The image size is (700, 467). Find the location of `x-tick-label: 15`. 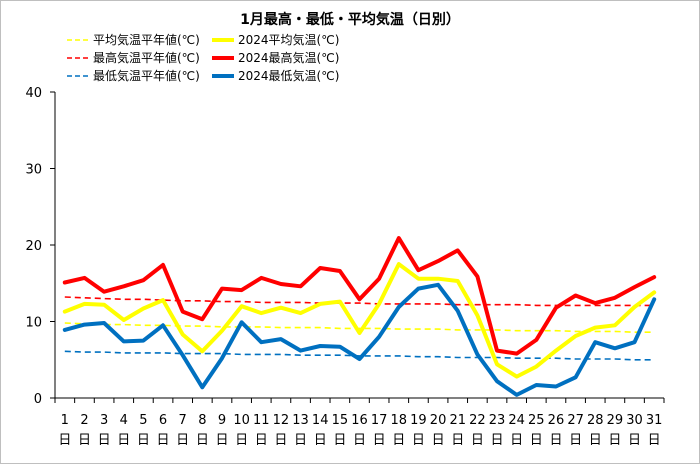

x-tick-label: 15 is located at coordinates (340, 420).